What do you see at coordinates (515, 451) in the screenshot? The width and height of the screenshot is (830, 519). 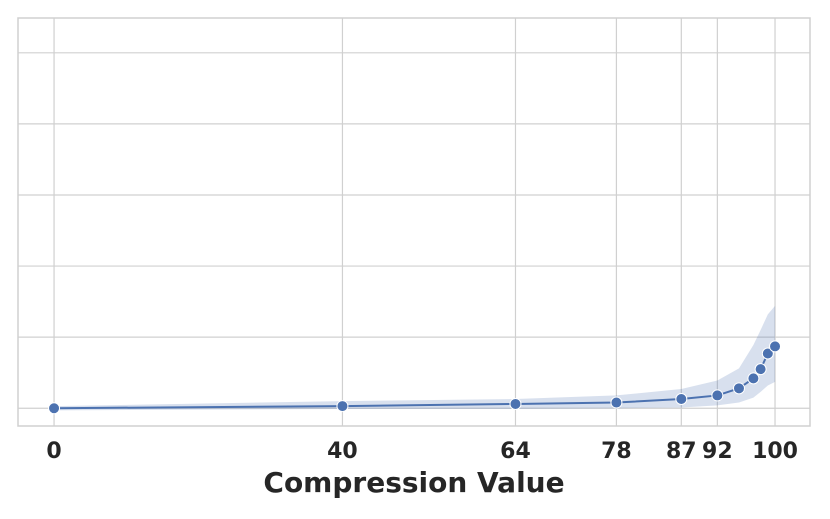 I see `x-tick-label: 64` at bounding box center [515, 451].